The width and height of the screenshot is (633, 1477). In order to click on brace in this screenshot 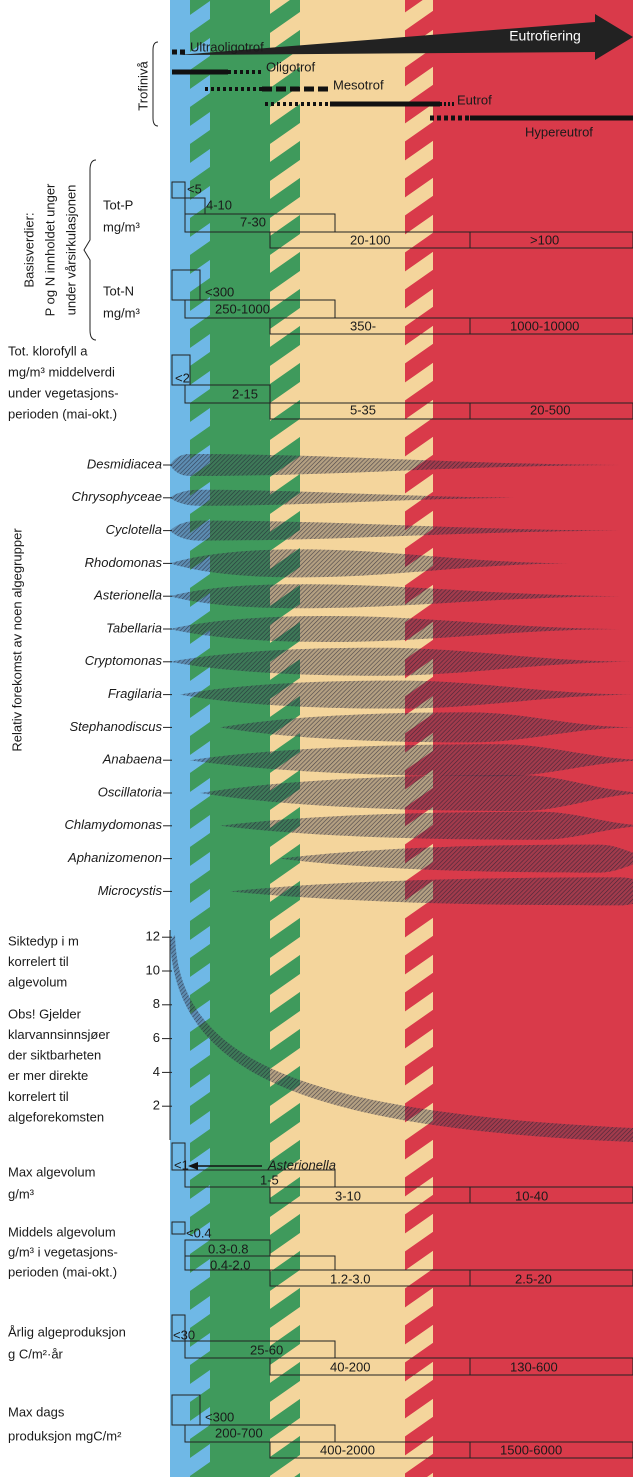, I will do `click(155, 84)`.